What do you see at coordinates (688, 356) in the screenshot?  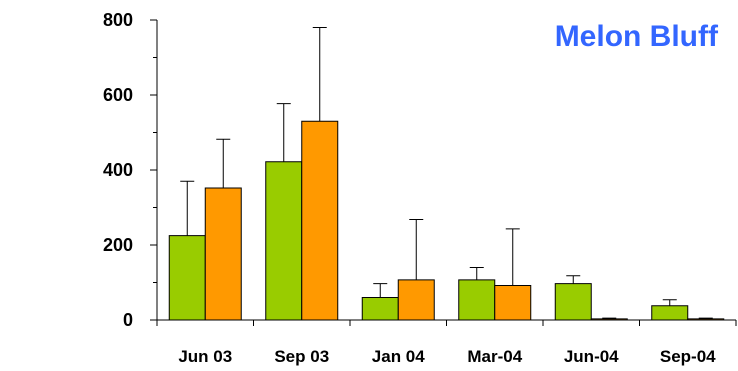 I see `x-tick-label: Sep-04` at bounding box center [688, 356].